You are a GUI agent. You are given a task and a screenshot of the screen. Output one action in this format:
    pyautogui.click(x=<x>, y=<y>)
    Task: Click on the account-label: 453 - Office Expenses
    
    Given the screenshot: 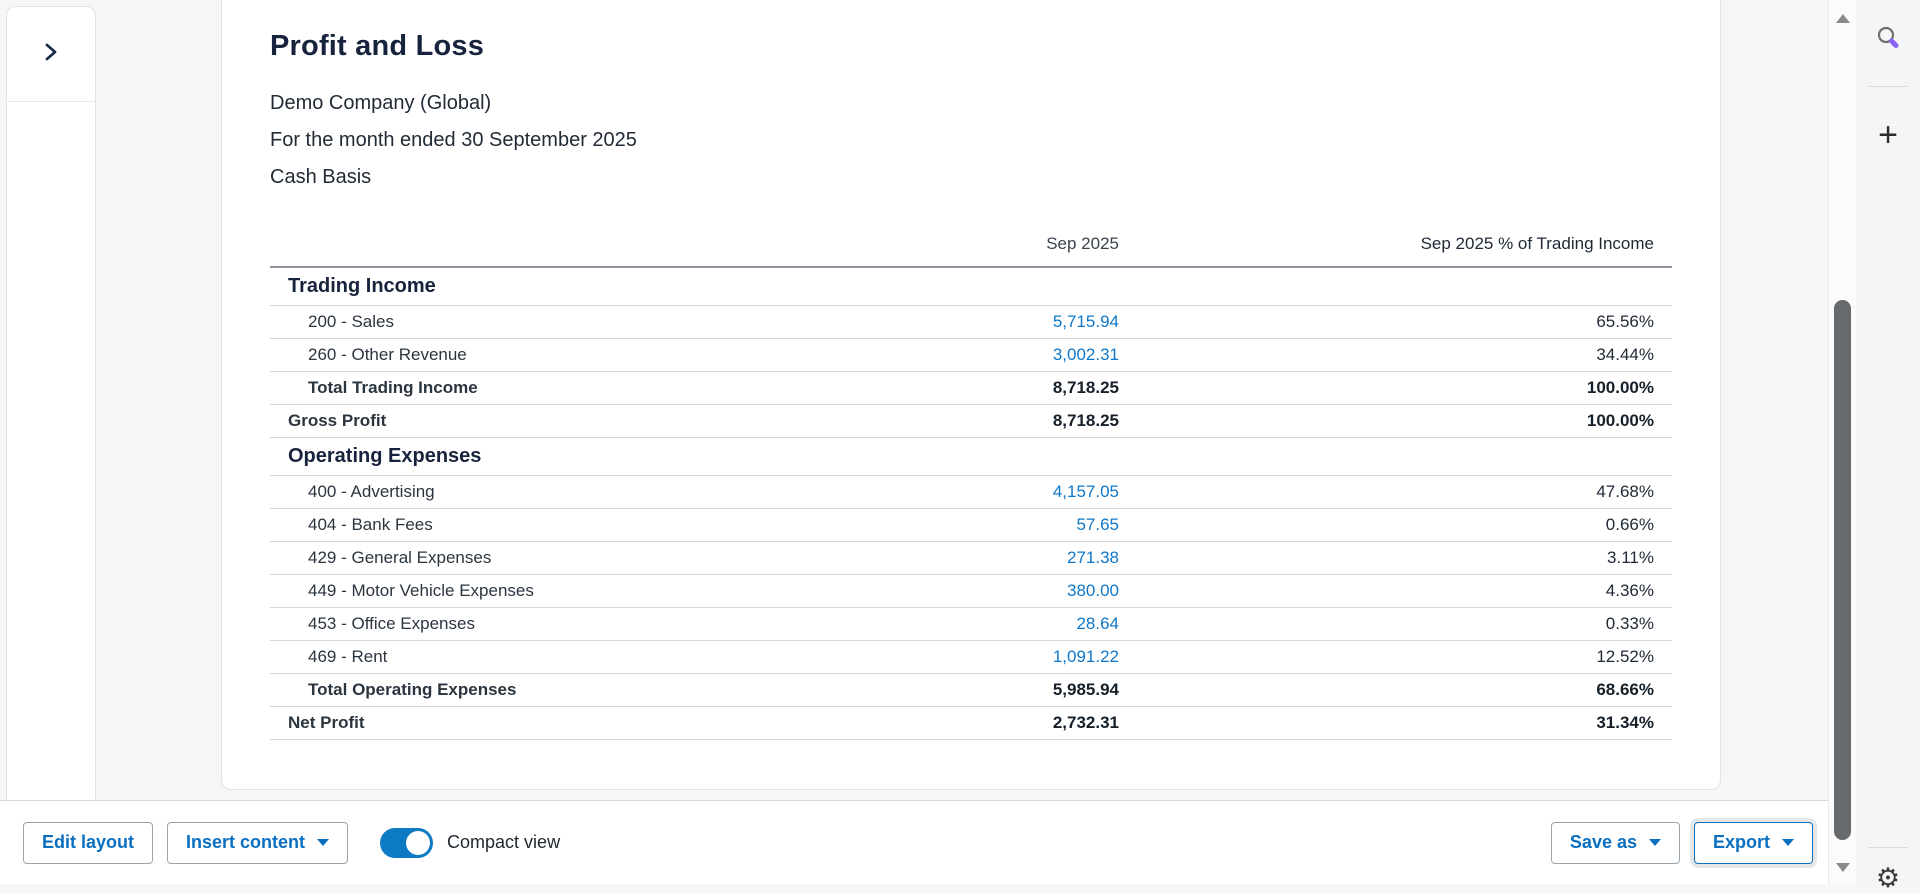 What is the action you would take?
    pyautogui.click(x=544, y=624)
    